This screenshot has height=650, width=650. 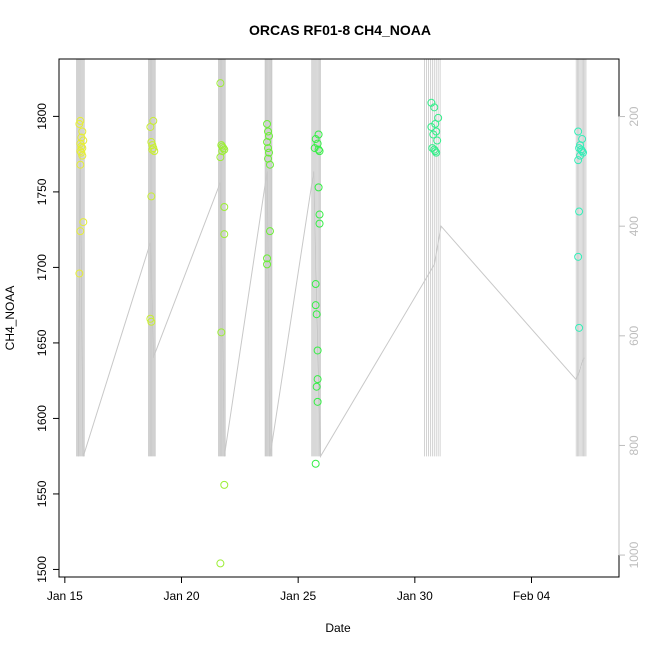 I want to click on y2-tick-label: 800, so click(x=634, y=445).